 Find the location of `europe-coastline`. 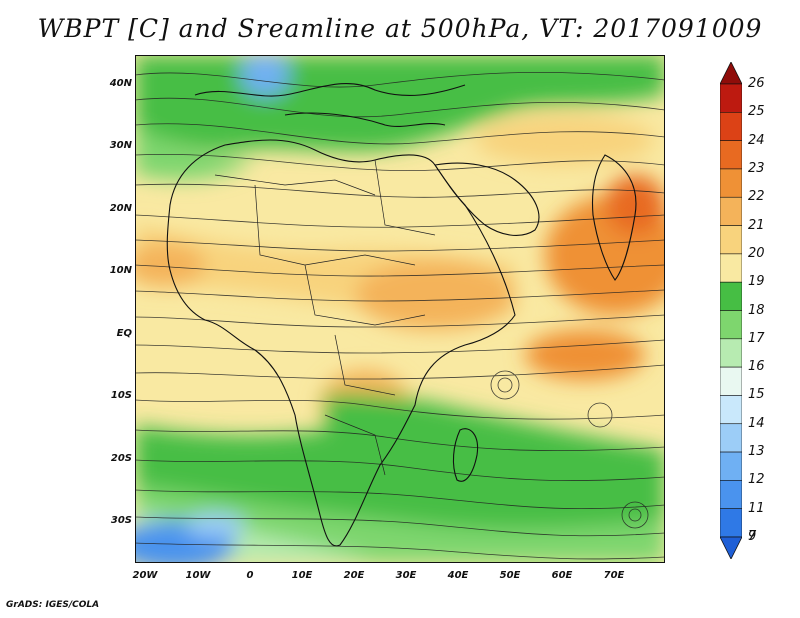

europe-coastline is located at coordinates (330, 89).